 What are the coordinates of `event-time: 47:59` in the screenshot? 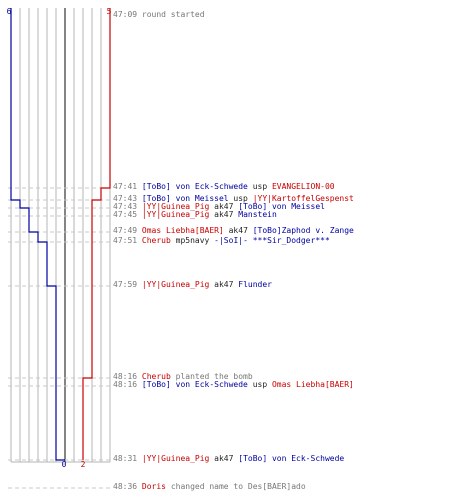 It's located at (127, 284).